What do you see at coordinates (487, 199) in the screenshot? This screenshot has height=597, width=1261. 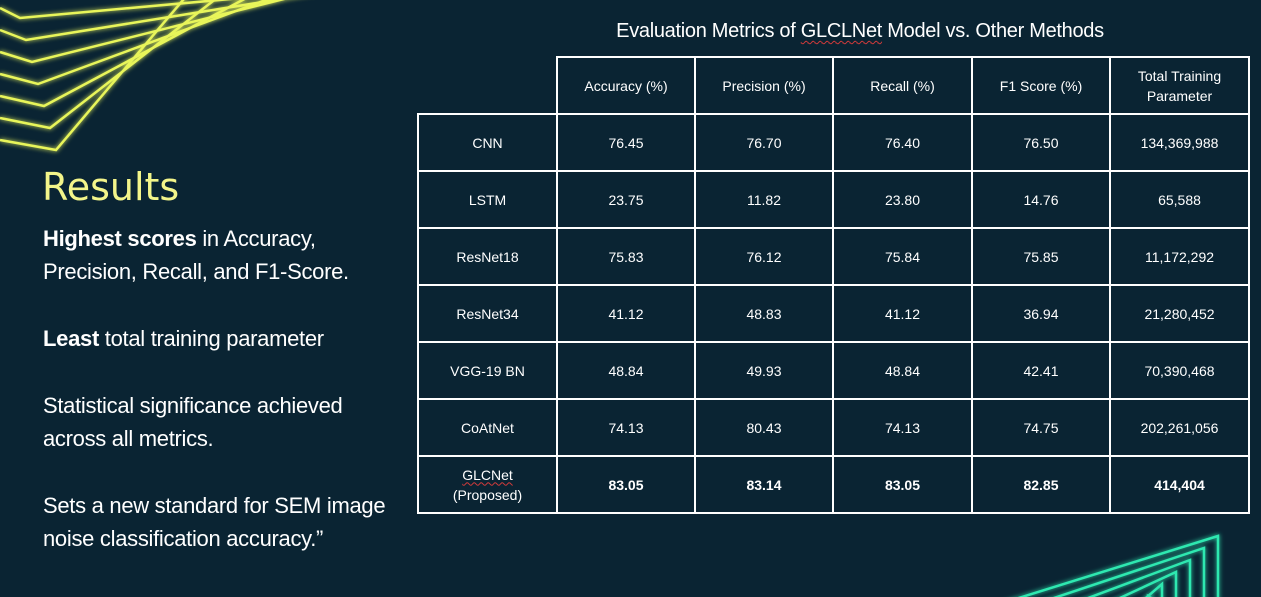 I see `model-name-cell: LSTM` at bounding box center [487, 199].